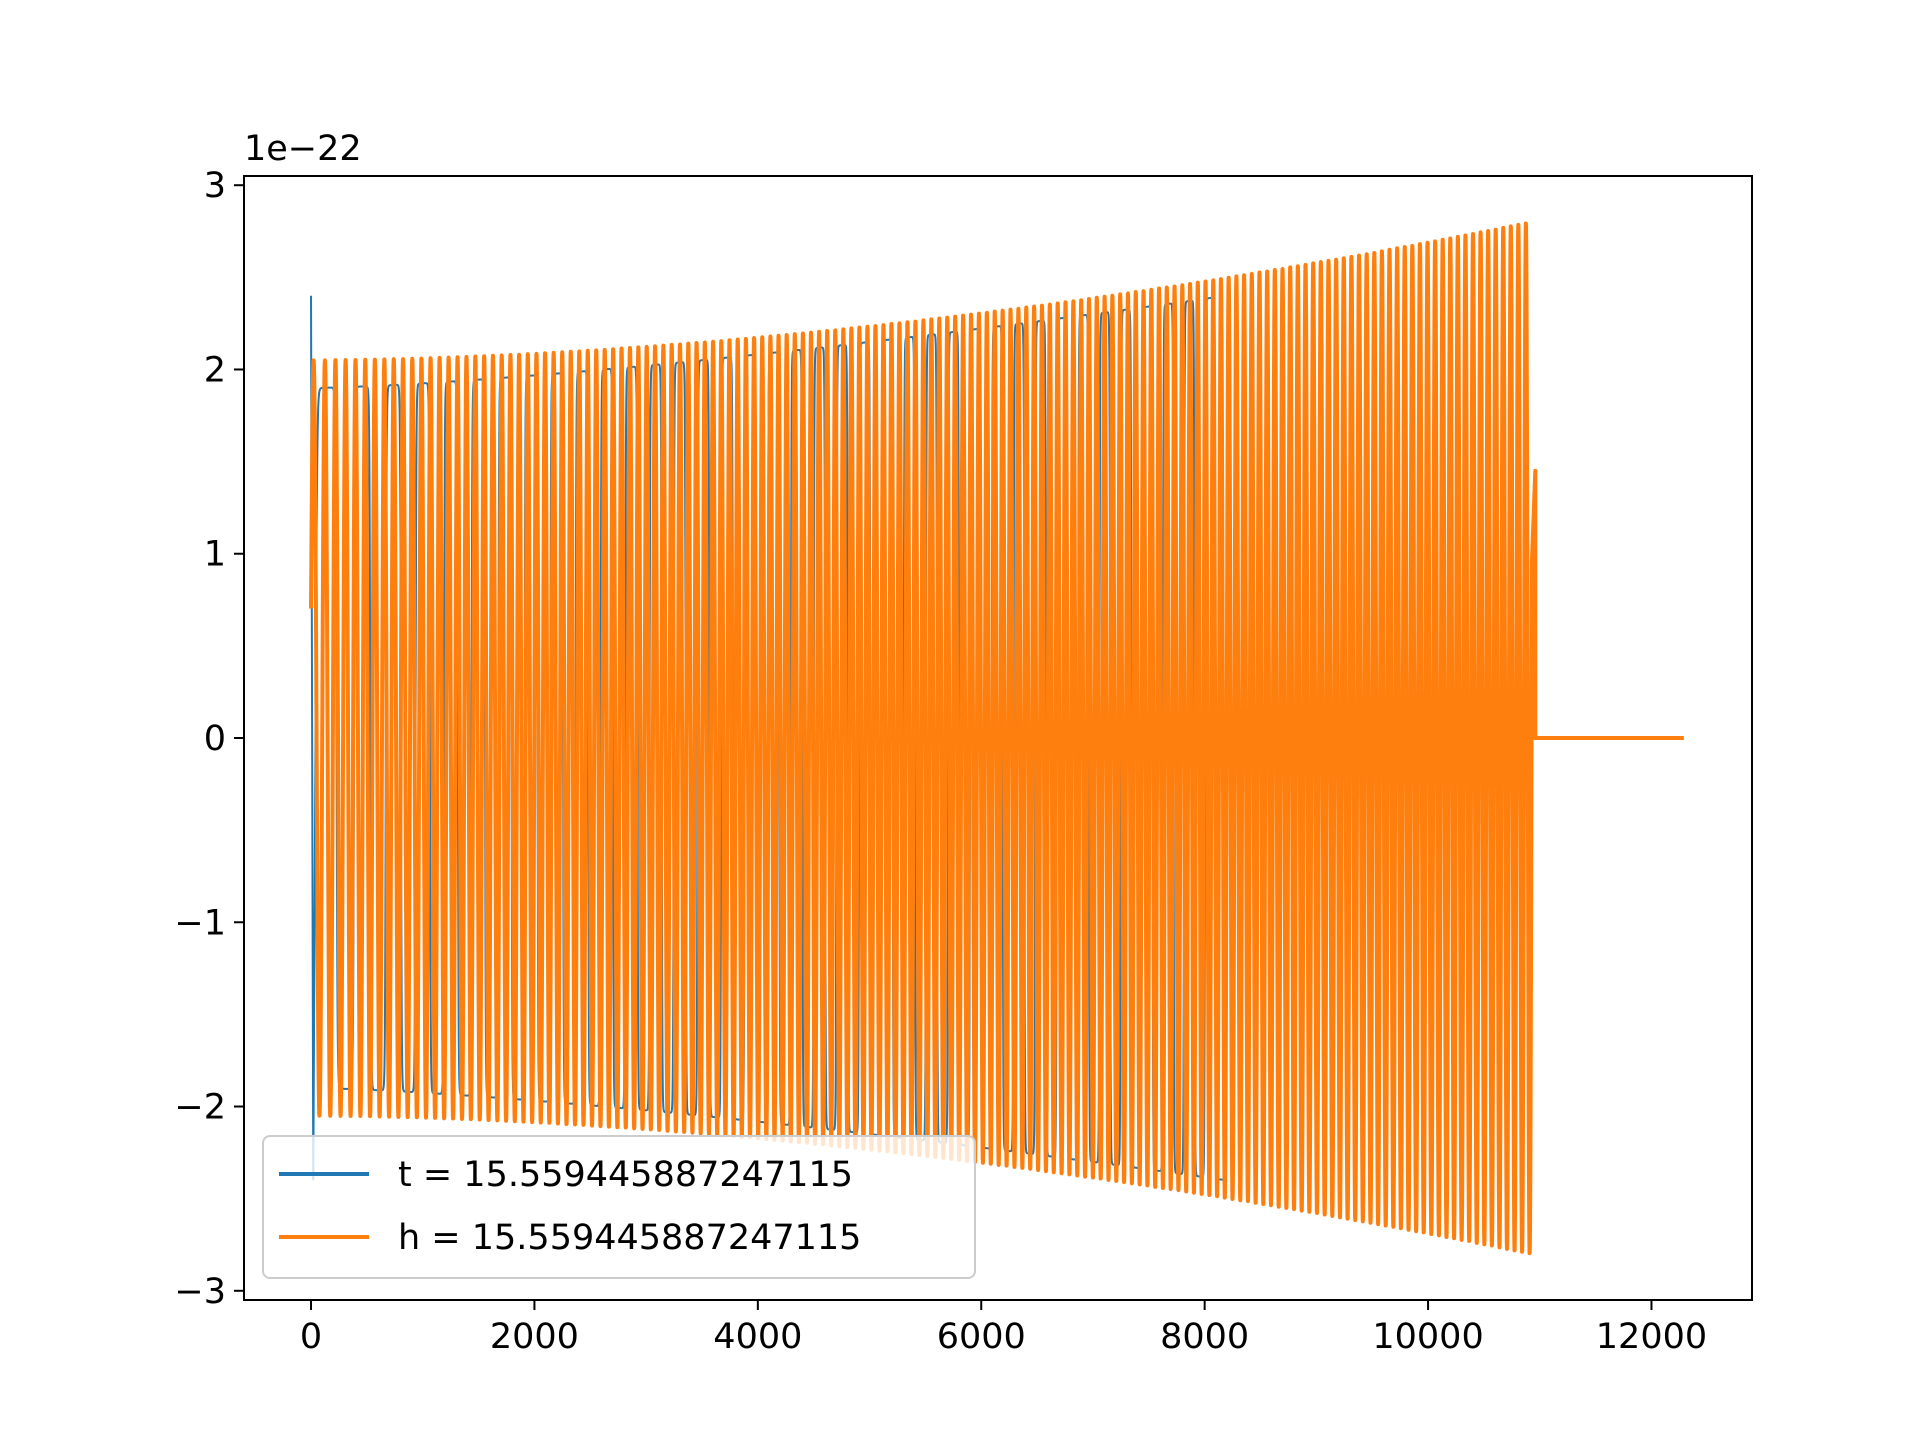 The width and height of the screenshot is (1920, 1440). What do you see at coordinates (1651, 1337) in the screenshot?
I see `x-tick-label: 12000` at bounding box center [1651, 1337].